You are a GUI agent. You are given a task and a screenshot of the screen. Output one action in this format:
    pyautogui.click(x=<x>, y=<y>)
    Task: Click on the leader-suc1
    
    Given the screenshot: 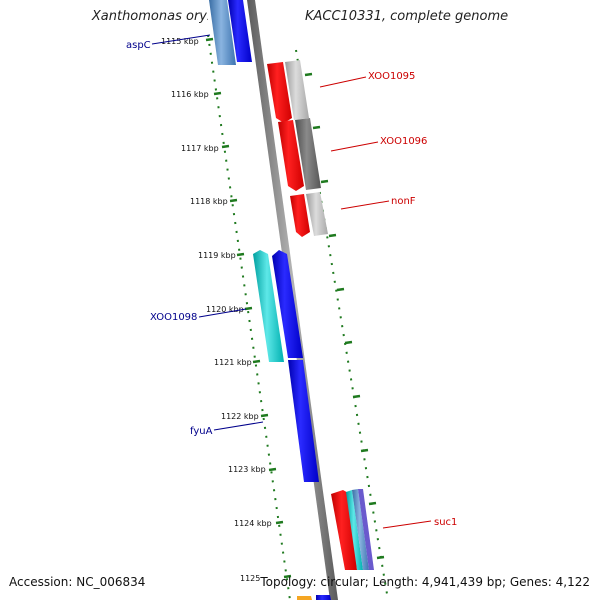 What is the action you would take?
    pyautogui.click(x=407, y=524)
    